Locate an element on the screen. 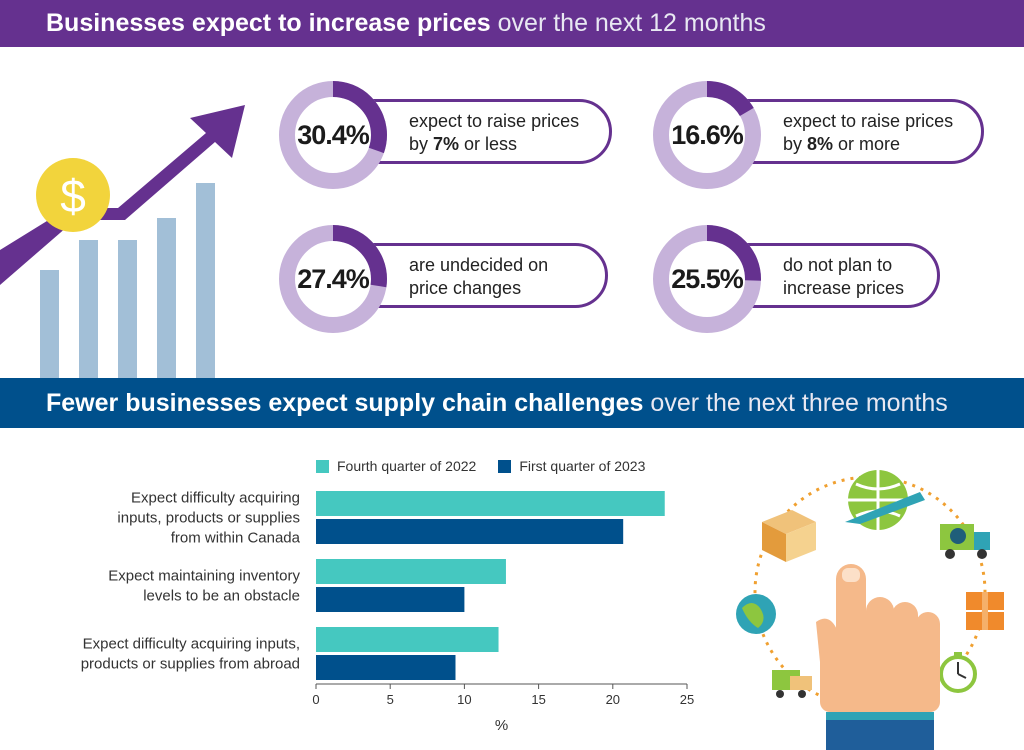 This screenshot has height=750, width=1024. header-title-bold: Businesses expect to increase prices is located at coordinates (268, 23).